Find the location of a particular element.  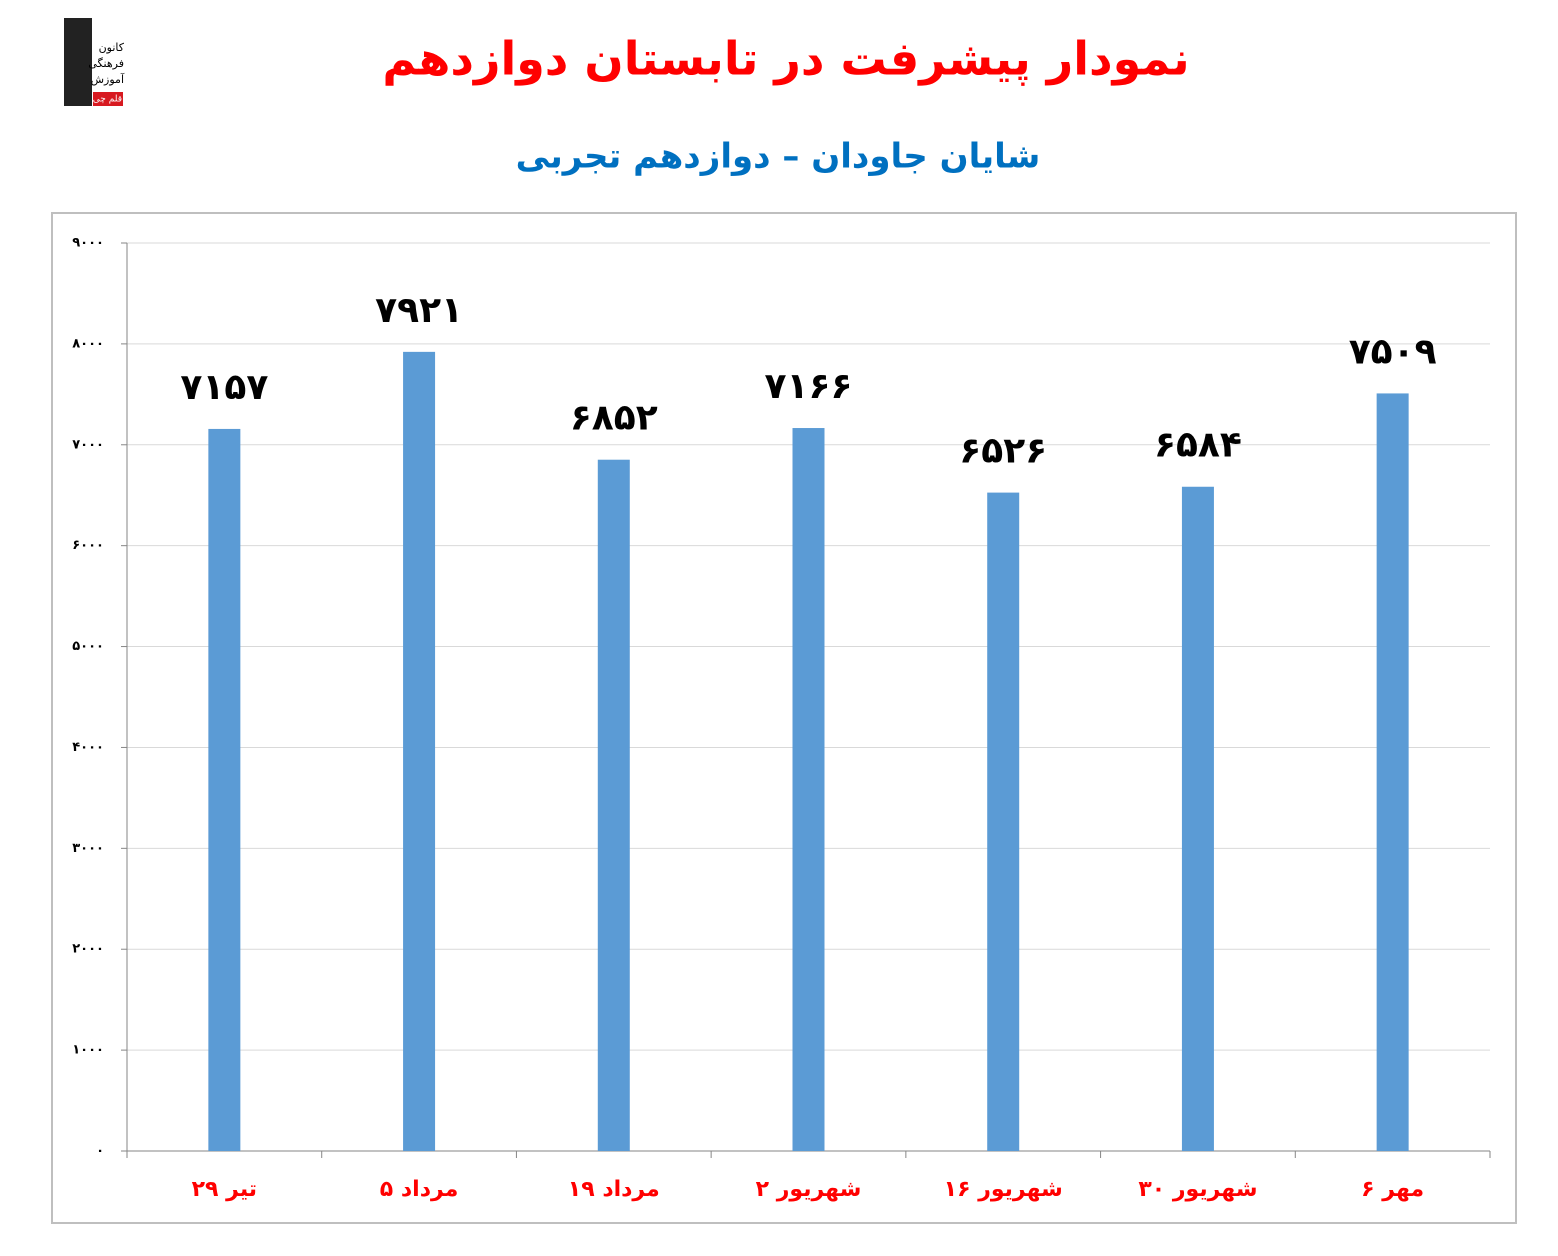

value-label: ۶۵۸۴ is located at coordinates (1198, 445).